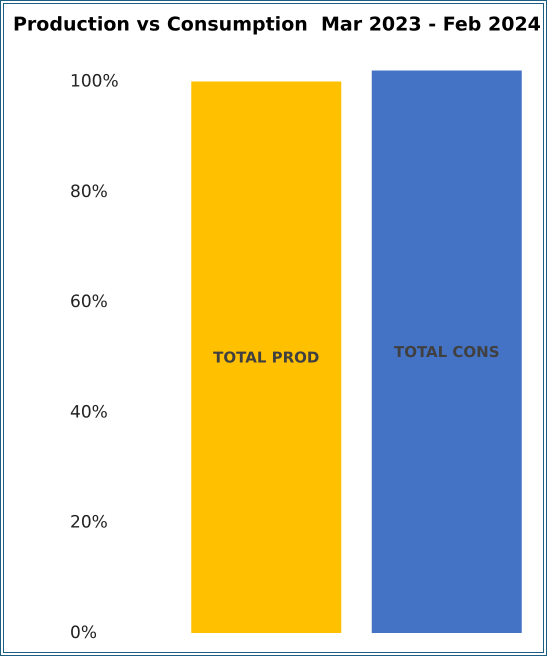 The image size is (547, 656). I want to click on y-tick-label: 0%, so click(83, 633).